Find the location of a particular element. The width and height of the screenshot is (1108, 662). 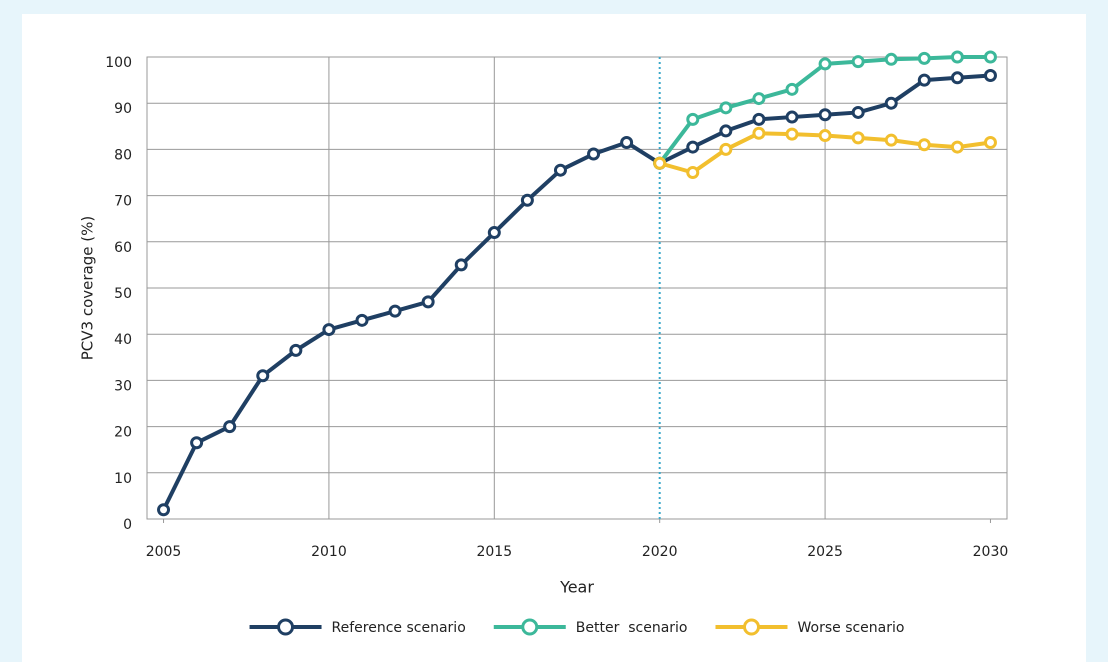

x-tick-label: 2005 is located at coordinates (164, 552).